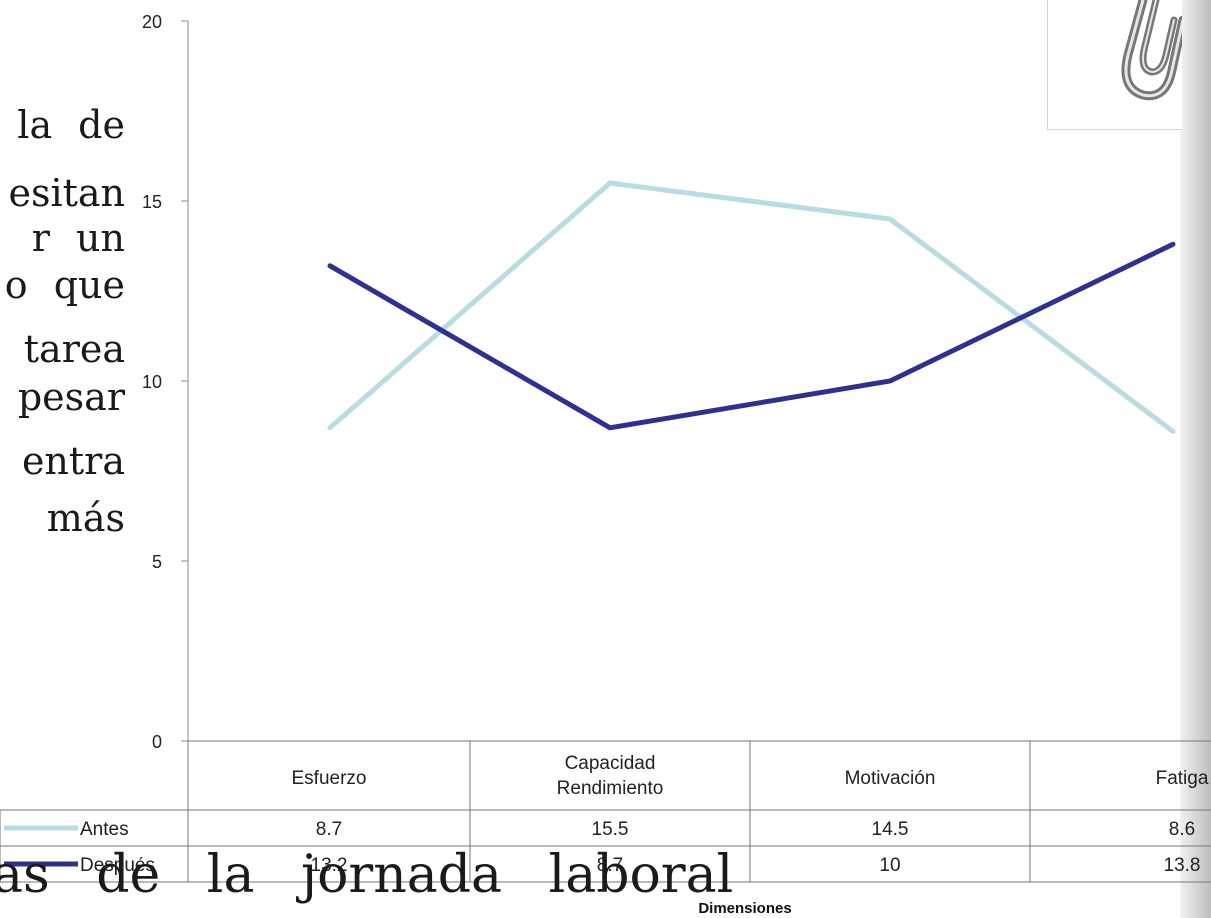  What do you see at coordinates (1154, 50) in the screenshot?
I see `paperclip-icon` at bounding box center [1154, 50].